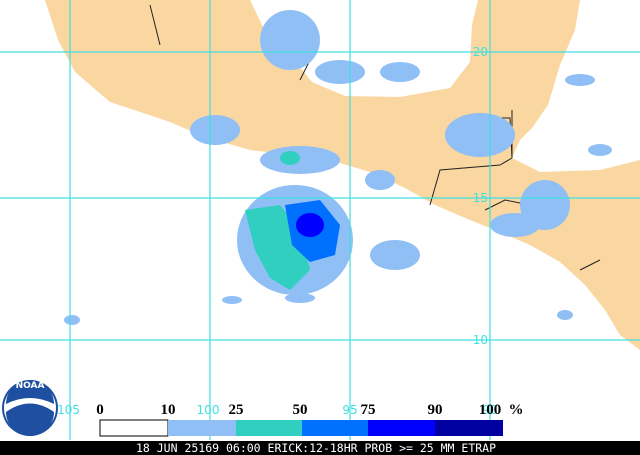 Image resolution: width=640 pixels, height=455 pixels. I want to click on legend-label: 0, so click(100, 410).